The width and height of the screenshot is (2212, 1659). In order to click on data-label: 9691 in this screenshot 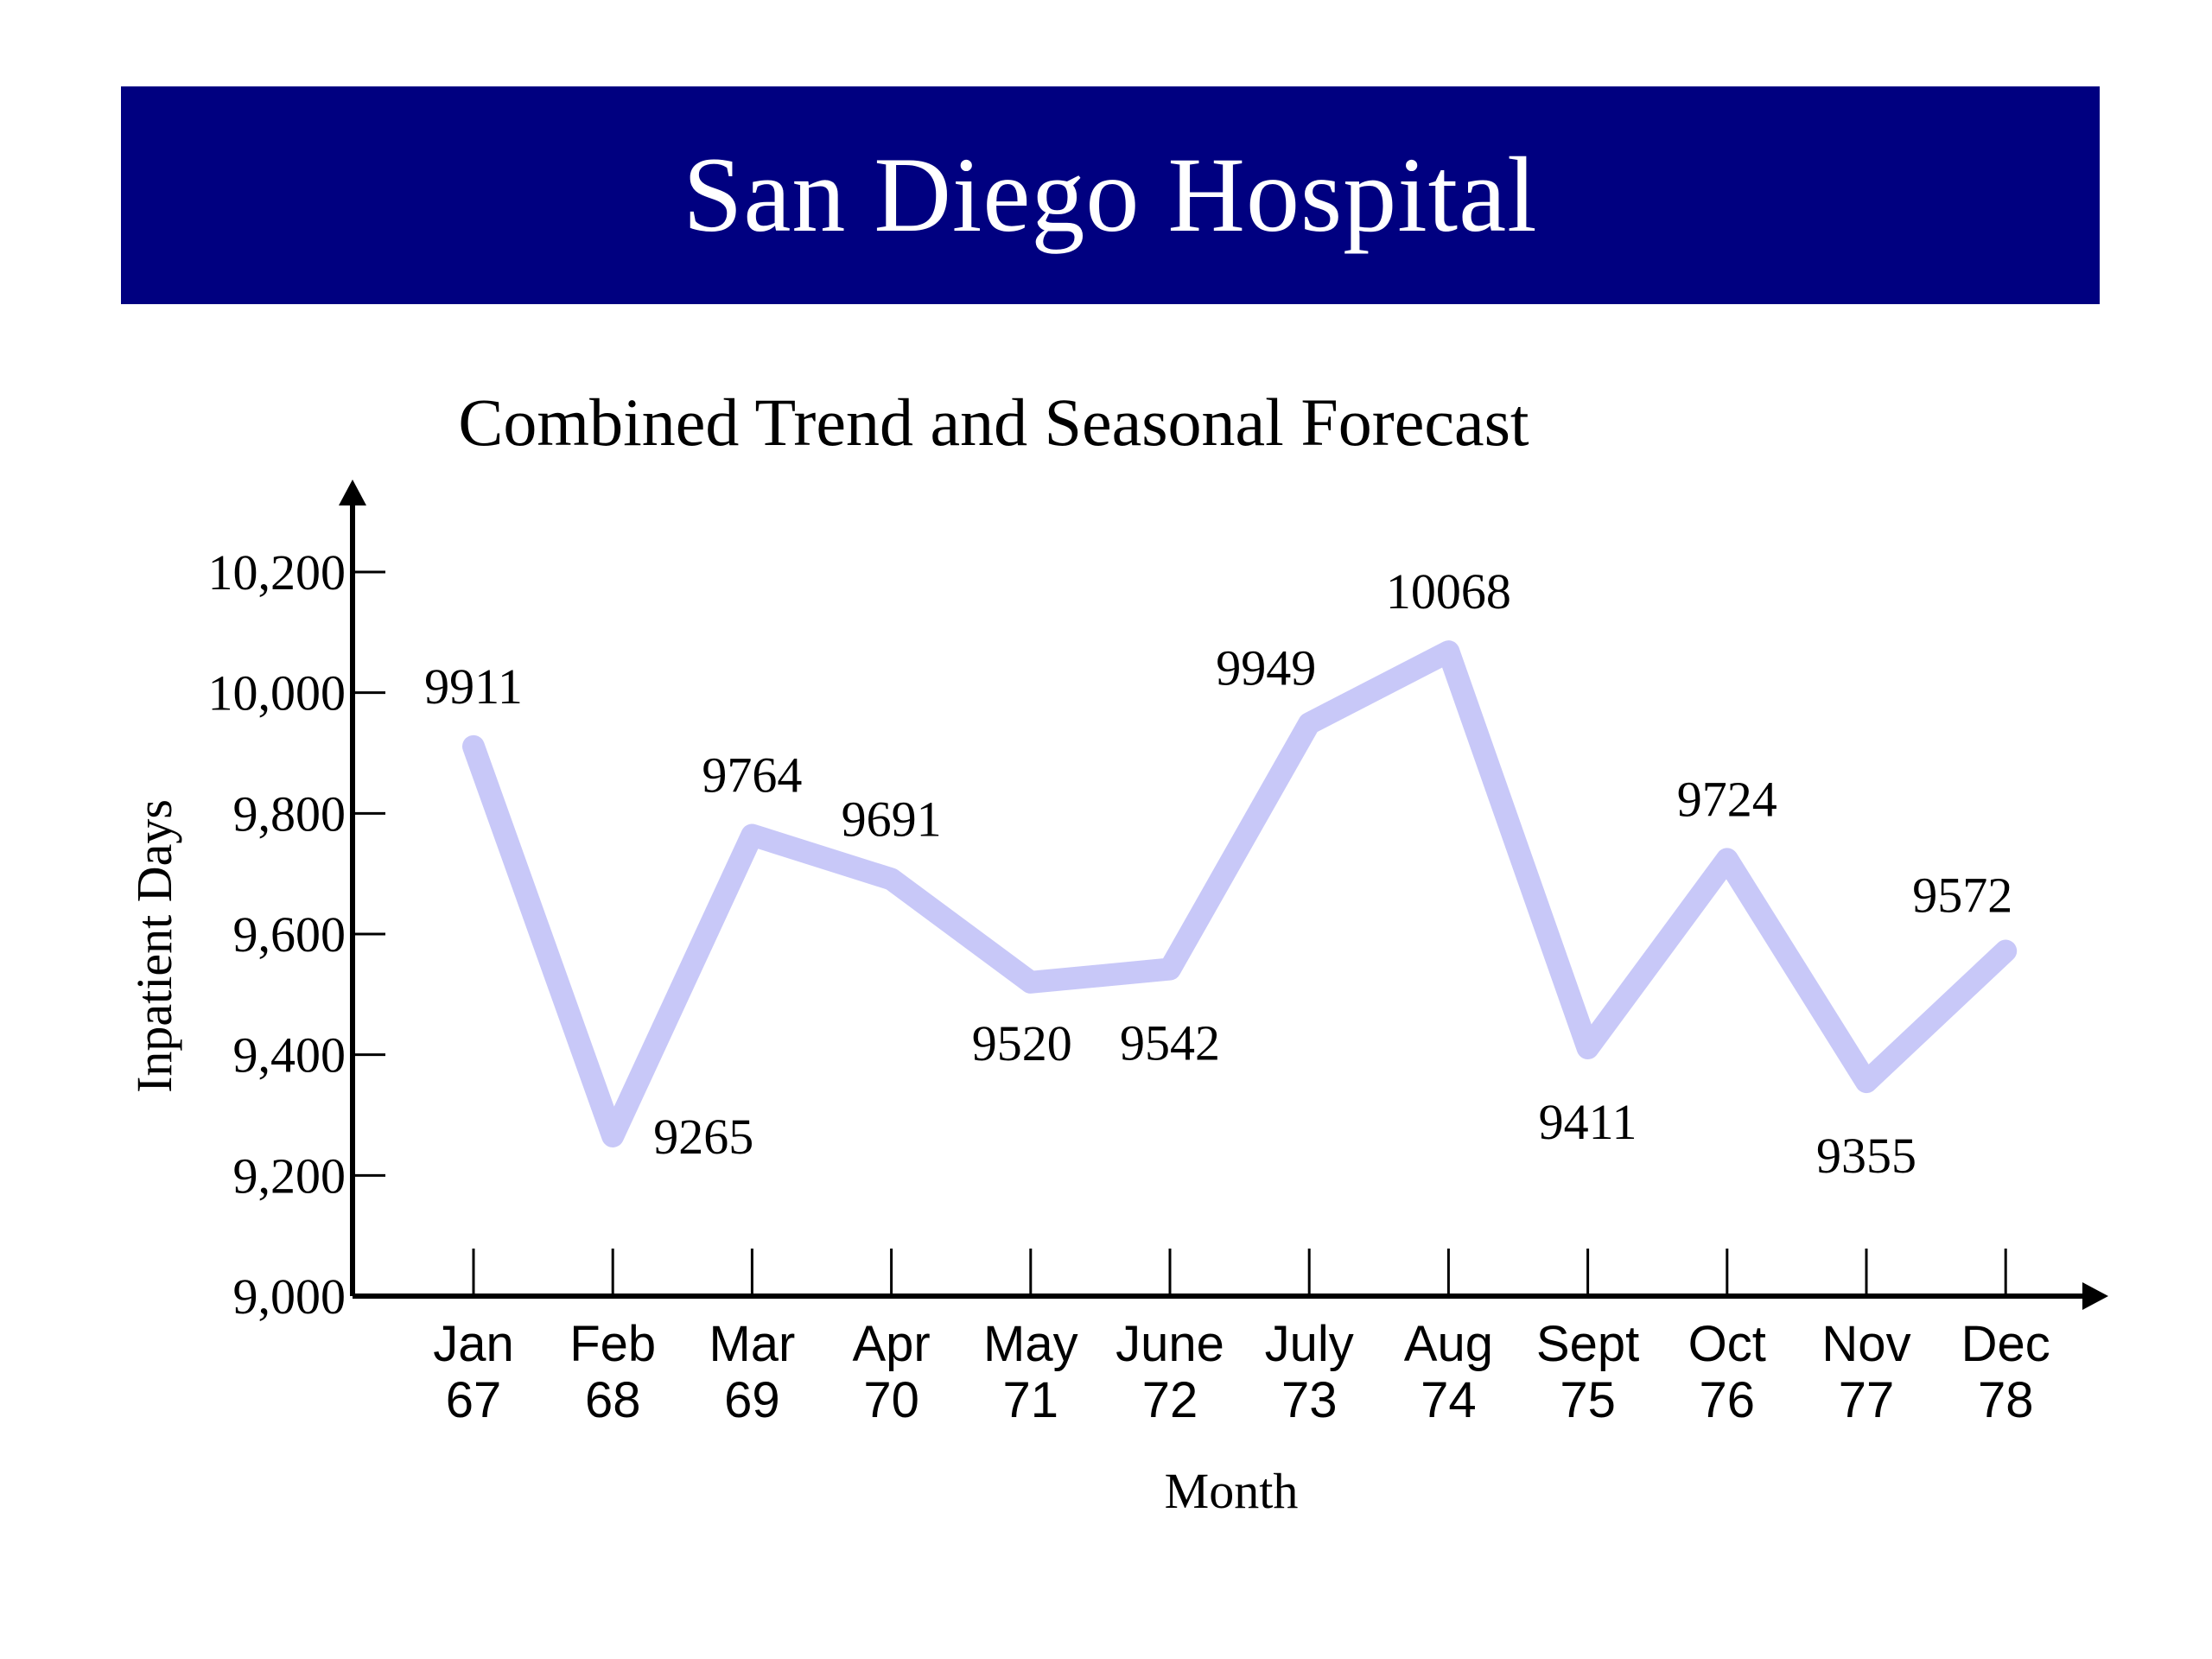, I will do `click(892, 819)`.